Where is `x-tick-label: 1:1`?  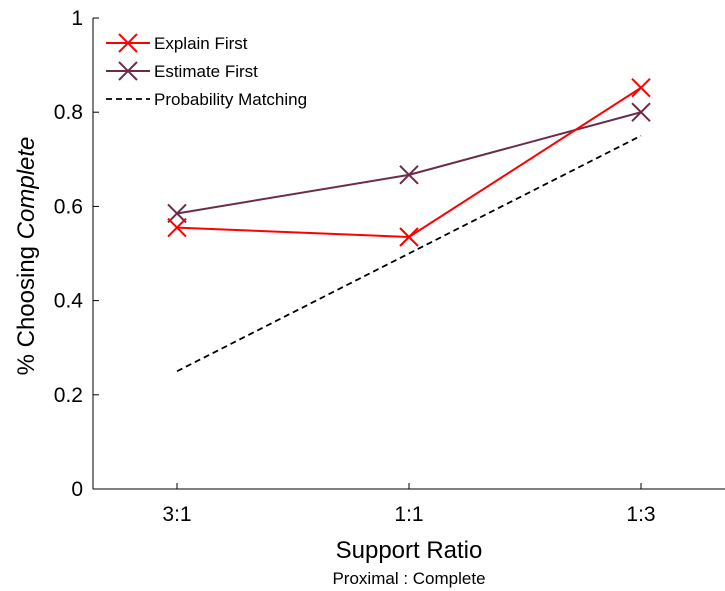
x-tick-label: 1:1 is located at coordinates (408, 514).